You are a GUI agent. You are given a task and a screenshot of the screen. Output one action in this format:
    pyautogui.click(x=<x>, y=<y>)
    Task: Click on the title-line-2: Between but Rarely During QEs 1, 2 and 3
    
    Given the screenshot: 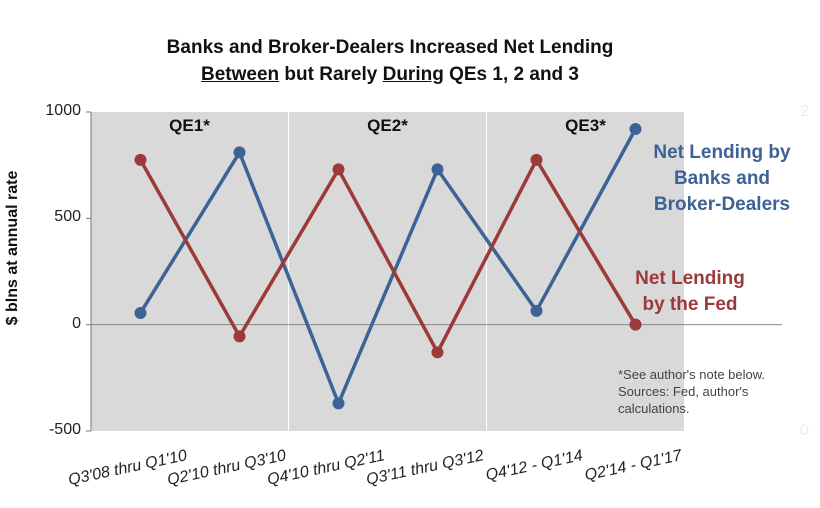 What is the action you would take?
    pyautogui.click(x=390, y=74)
    